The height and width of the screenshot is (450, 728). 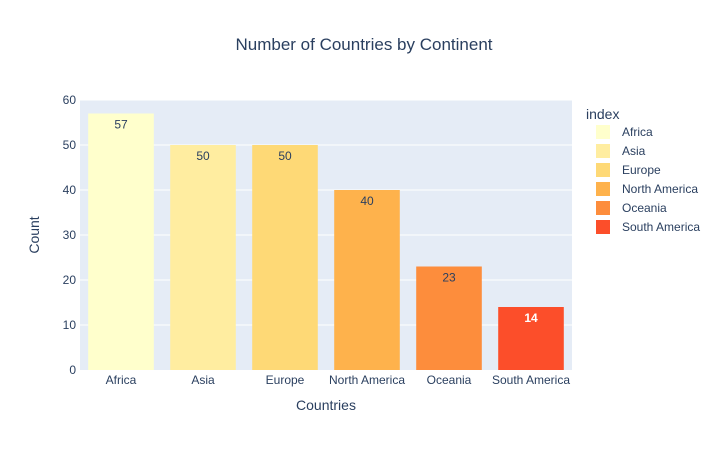 I want to click on legend-label: North America, so click(x=660, y=189).